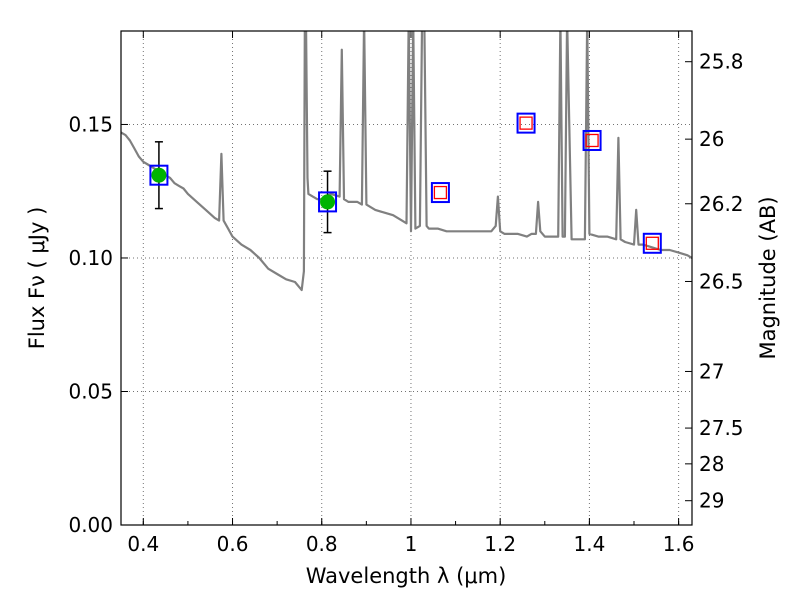 The image size is (800, 604). I want to click on y-axis-label: Flux Fν ( μJy ), so click(37, 278).